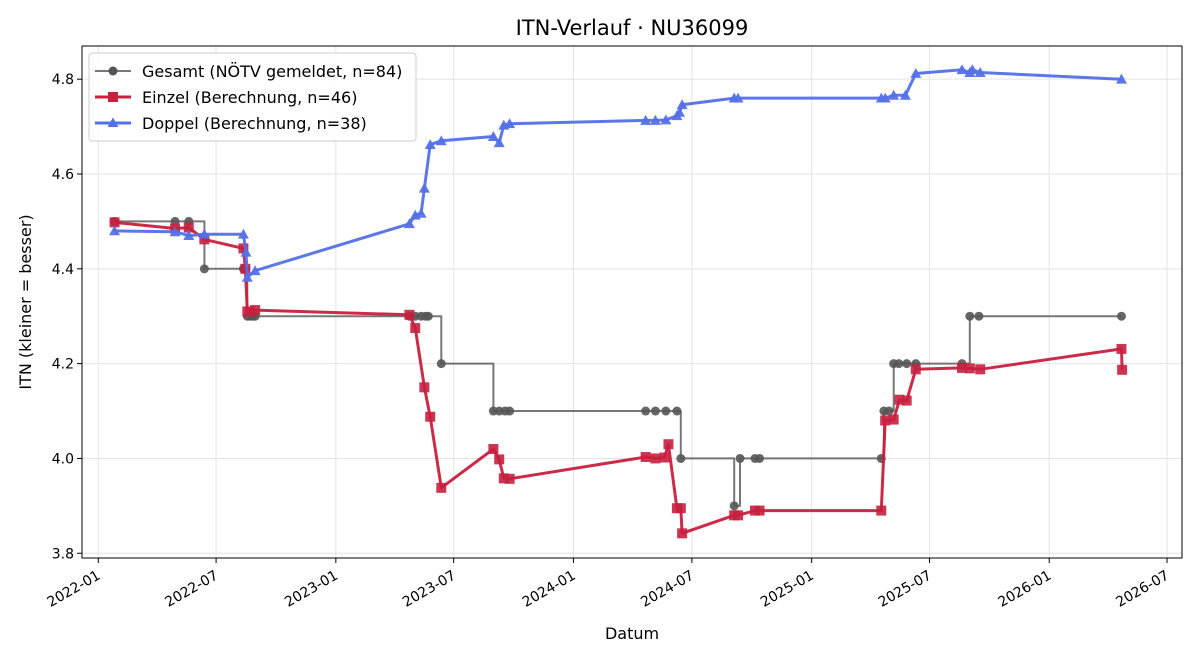 The width and height of the screenshot is (1200, 660). What do you see at coordinates (632, 28) in the screenshot?
I see `chart-title: ITN-Verlauf · NU36099` at bounding box center [632, 28].